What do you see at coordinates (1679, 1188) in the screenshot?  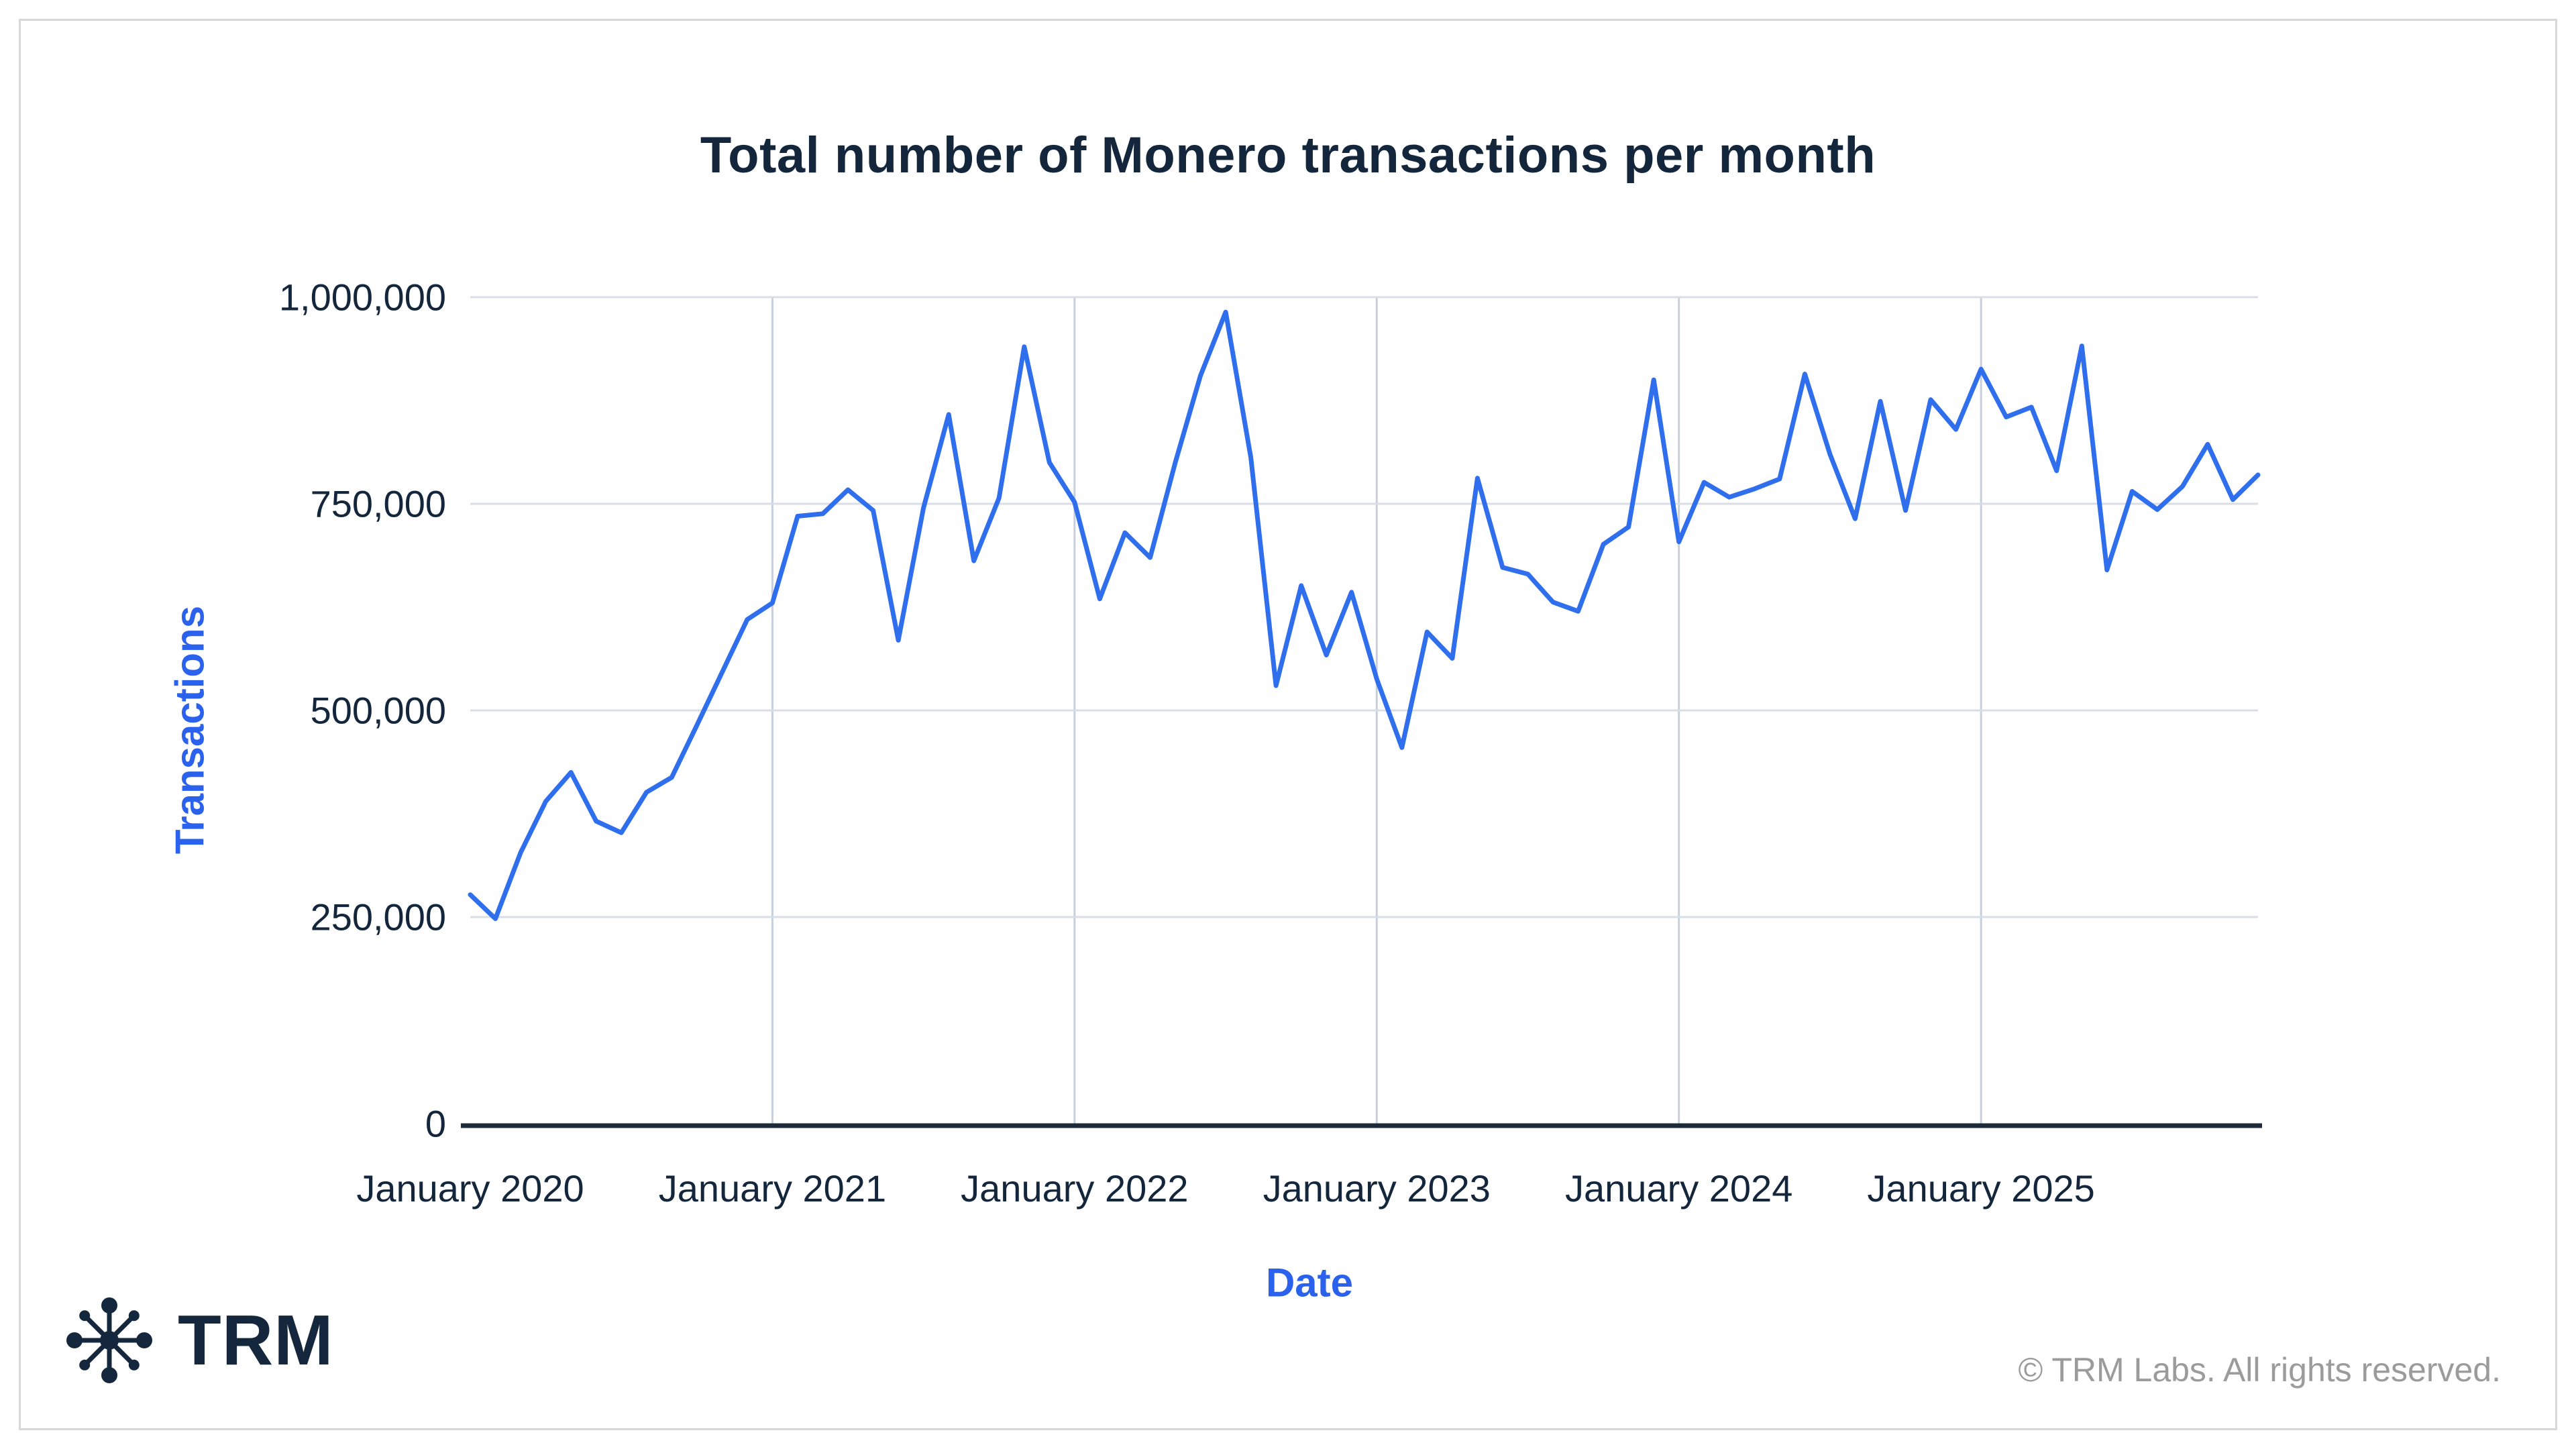 I see `x-tick-label-january-2024: January 2024` at bounding box center [1679, 1188].